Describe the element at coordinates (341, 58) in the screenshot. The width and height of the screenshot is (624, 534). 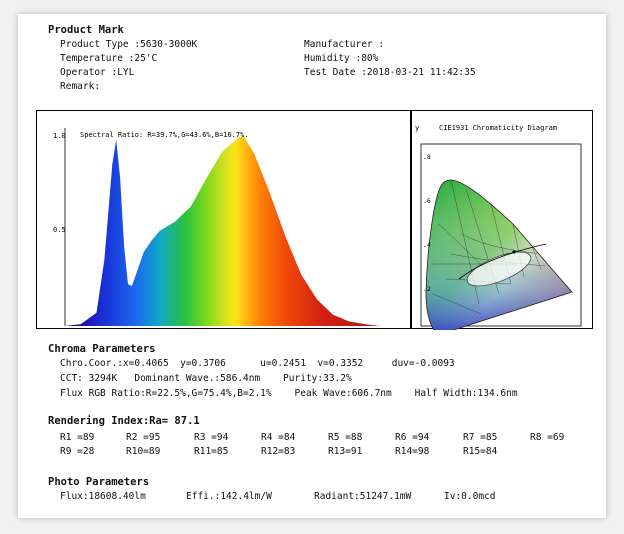
I see `humidity: Humidity :80%` at that location.